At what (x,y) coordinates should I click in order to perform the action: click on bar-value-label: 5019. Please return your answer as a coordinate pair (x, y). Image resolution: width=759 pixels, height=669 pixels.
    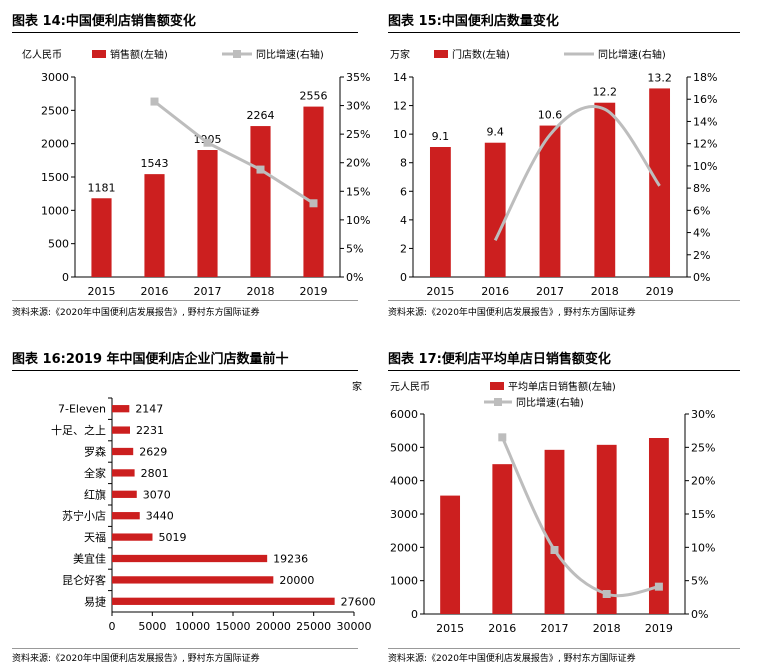
    Looking at the image, I should click on (172, 537).